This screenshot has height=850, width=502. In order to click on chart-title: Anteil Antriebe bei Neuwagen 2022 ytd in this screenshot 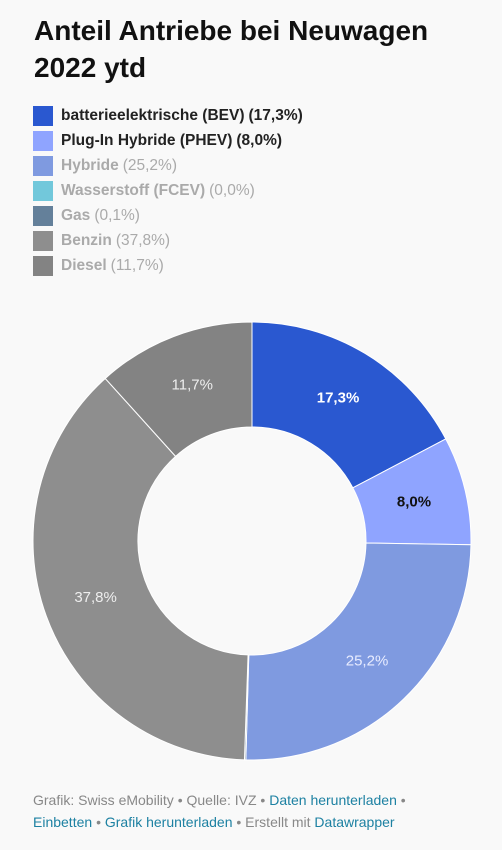, I will do `click(231, 49)`.